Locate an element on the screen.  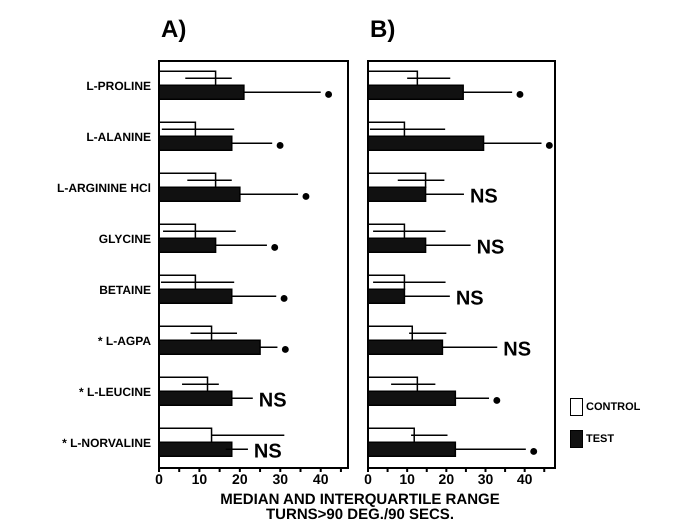
y-tick-label: GLYCINE is located at coordinates (124, 239).